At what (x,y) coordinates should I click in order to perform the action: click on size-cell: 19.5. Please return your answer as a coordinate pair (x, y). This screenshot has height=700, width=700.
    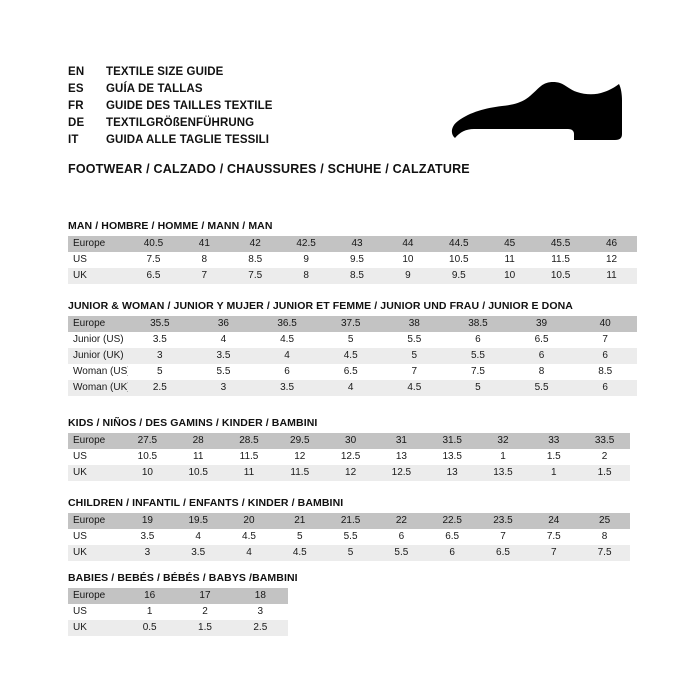
    Looking at the image, I should click on (198, 521).